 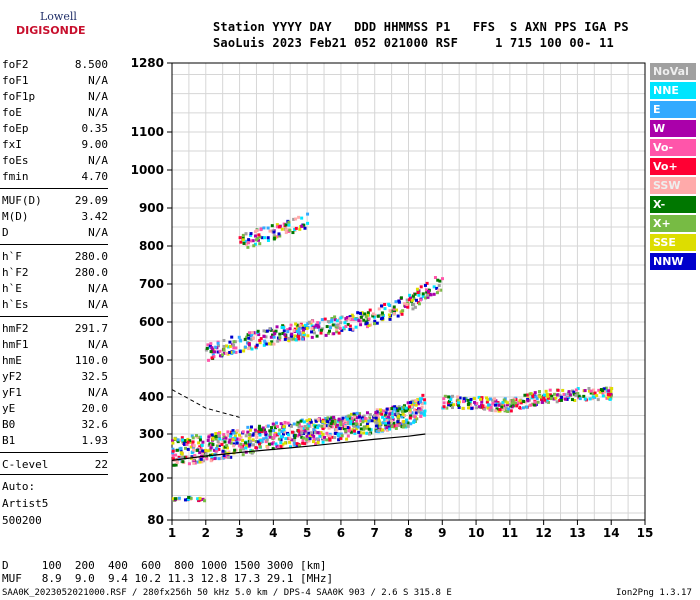 I want to click on x-tick-label: 4, so click(x=273, y=533).